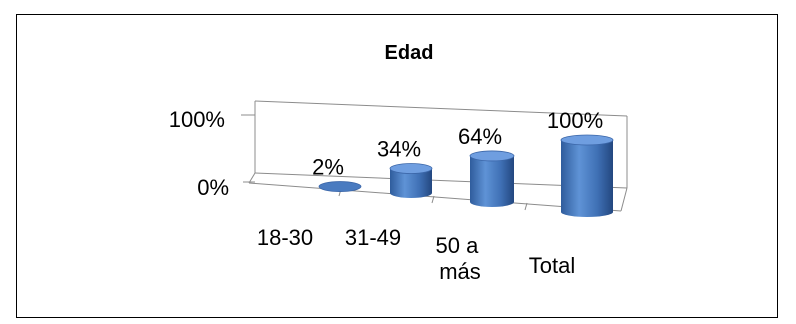 The image size is (796, 324). I want to click on bar-total: 100%, so click(580, 162).